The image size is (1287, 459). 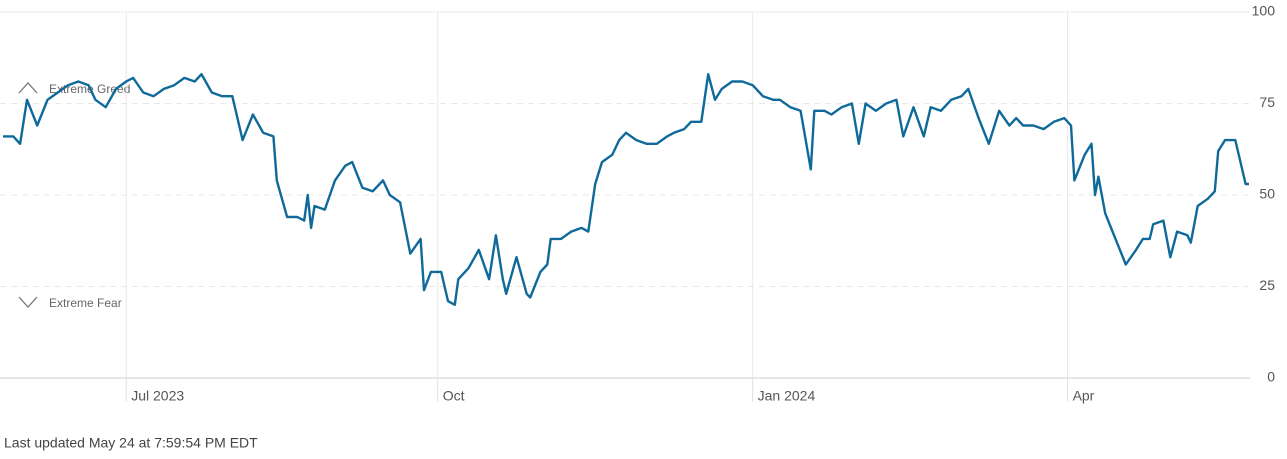 What do you see at coordinates (28, 302) in the screenshot?
I see `fear-chevron` at bounding box center [28, 302].